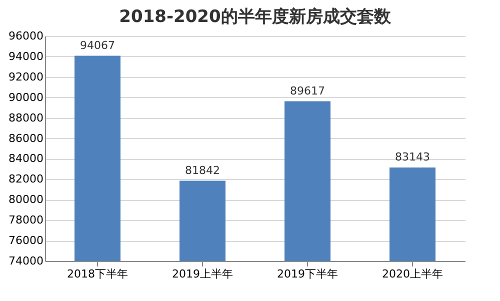 The width and height of the screenshot is (500, 301). I want to click on y-tick-label: 92000, so click(26, 77).